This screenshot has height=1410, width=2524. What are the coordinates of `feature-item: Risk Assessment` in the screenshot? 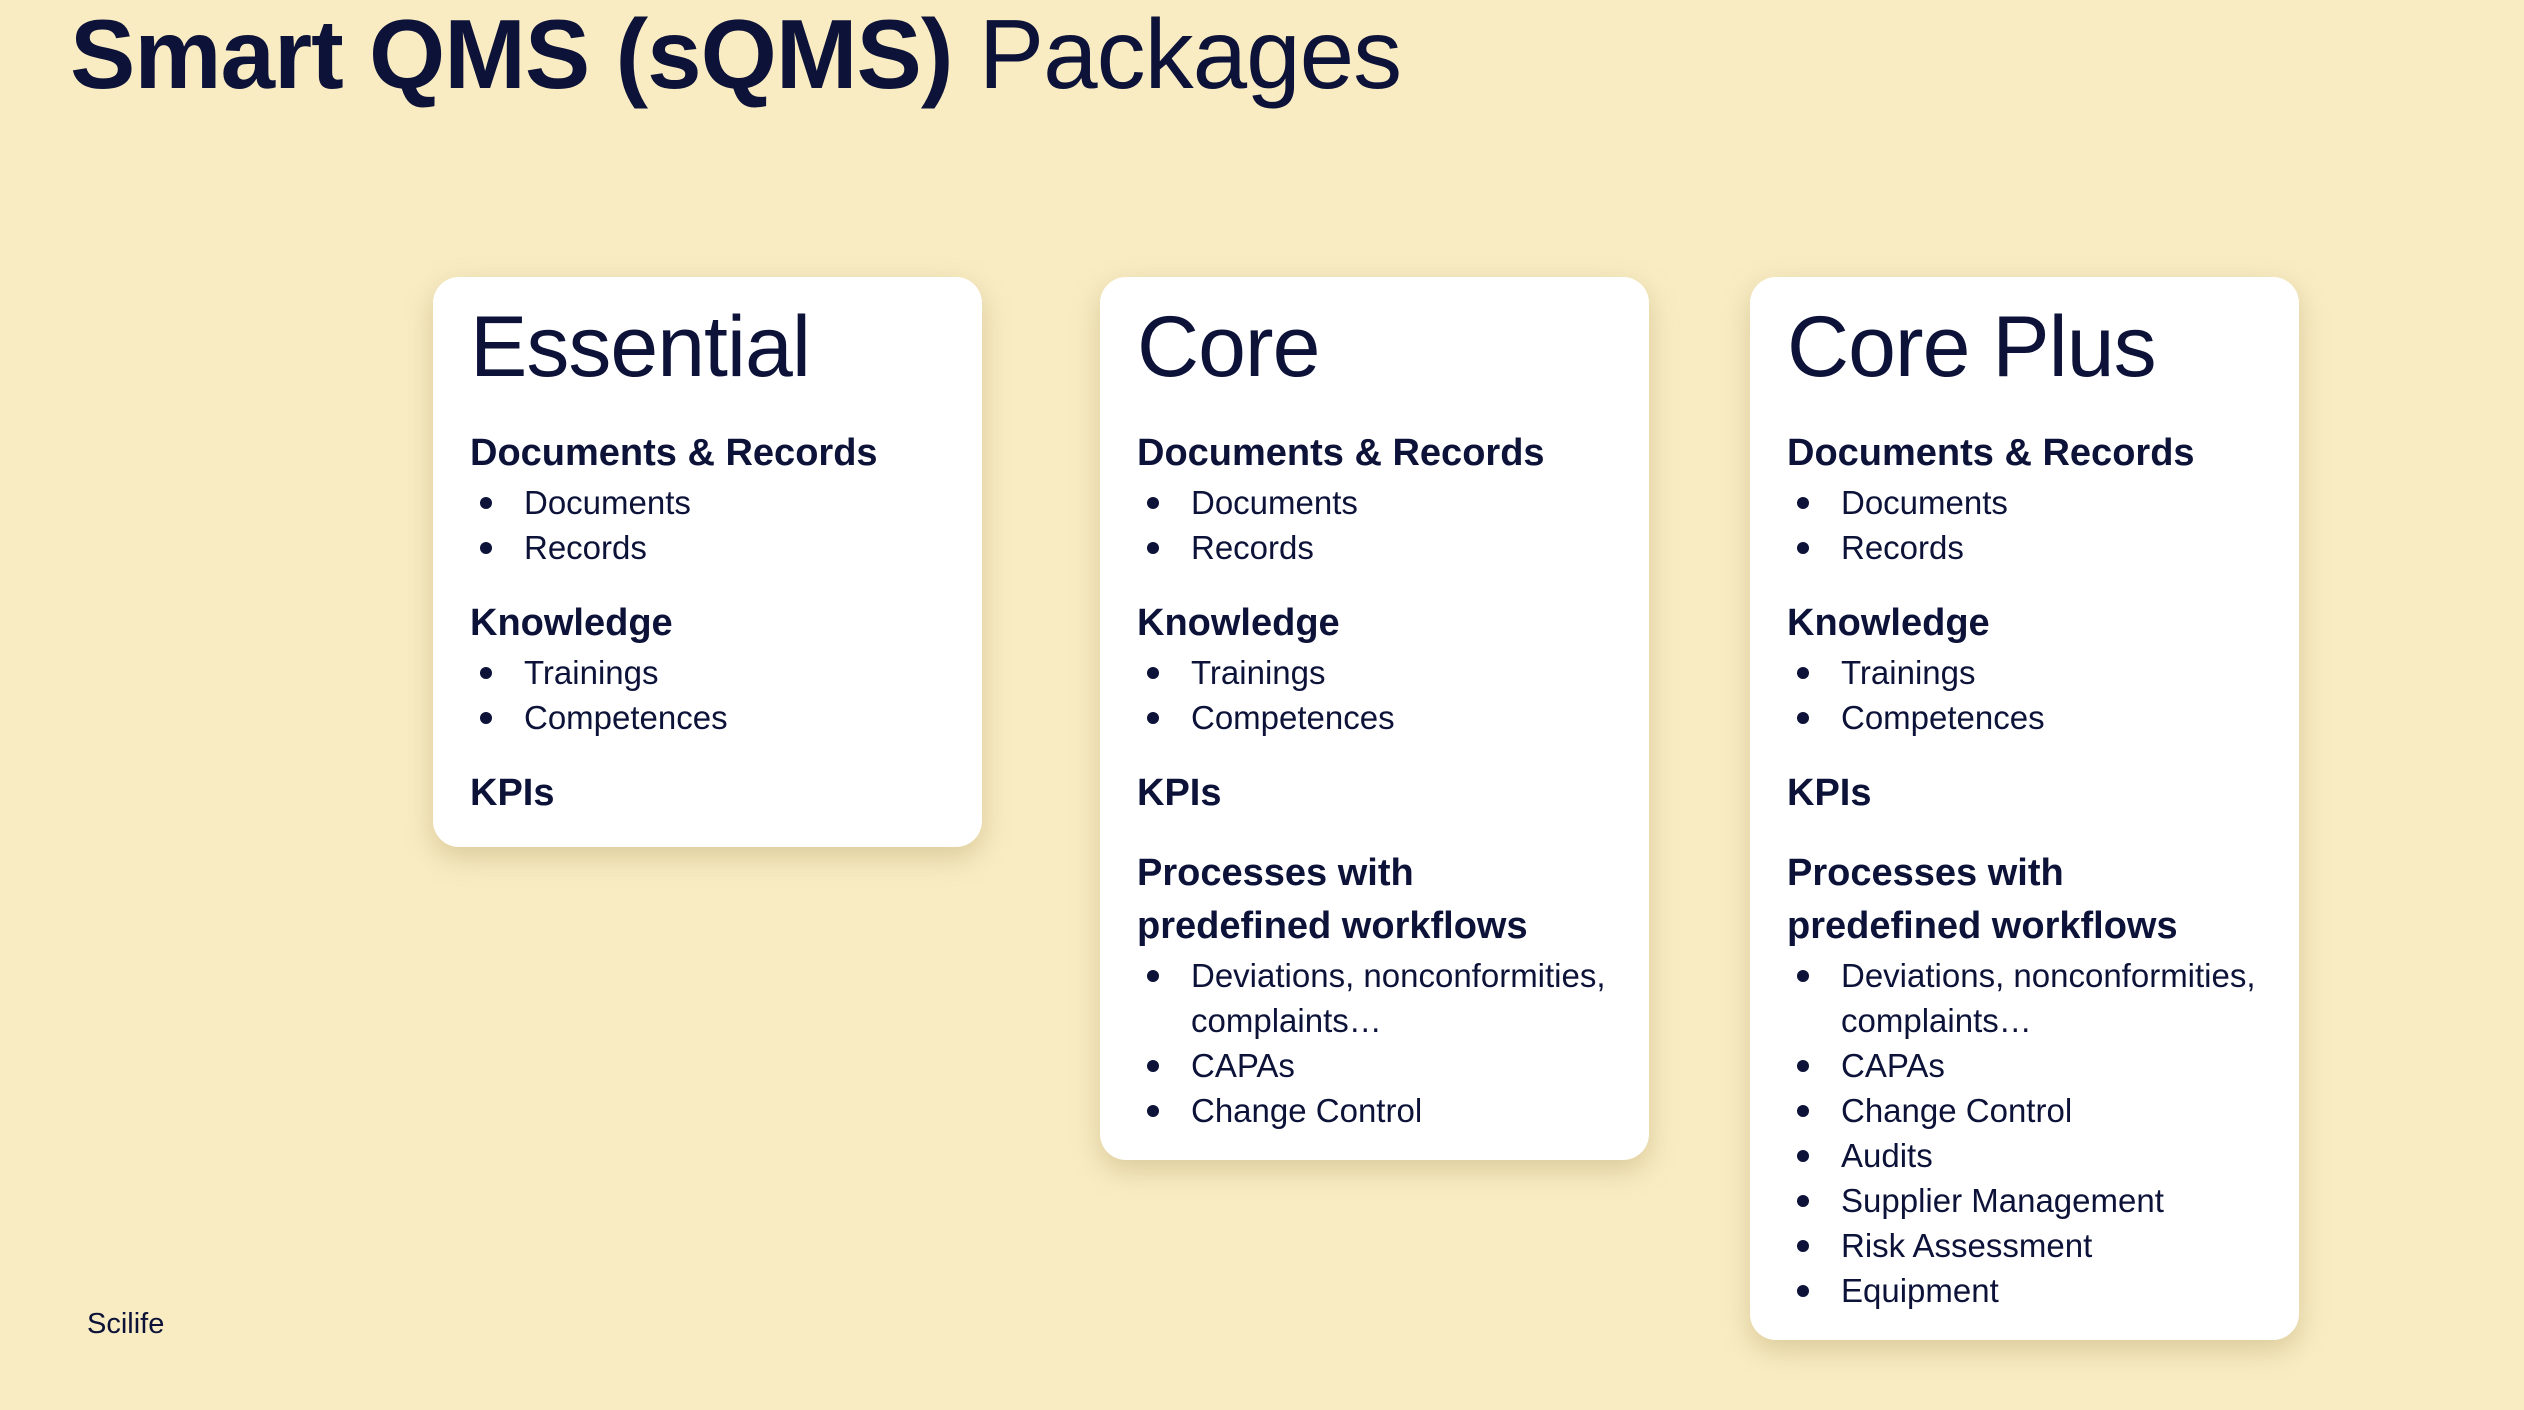 It's located at (2028, 1245).